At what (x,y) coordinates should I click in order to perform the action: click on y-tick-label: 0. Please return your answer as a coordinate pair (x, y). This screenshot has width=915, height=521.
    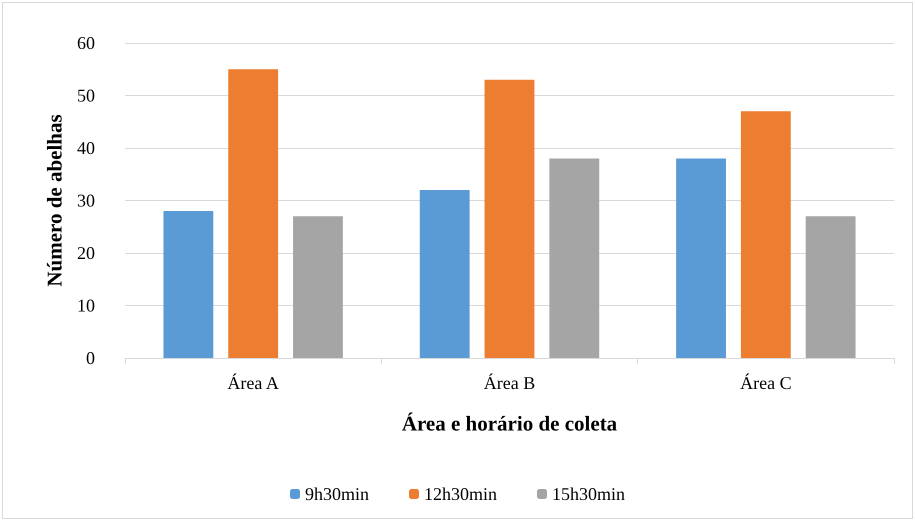
    Looking at the image, I should click on (90, 358).